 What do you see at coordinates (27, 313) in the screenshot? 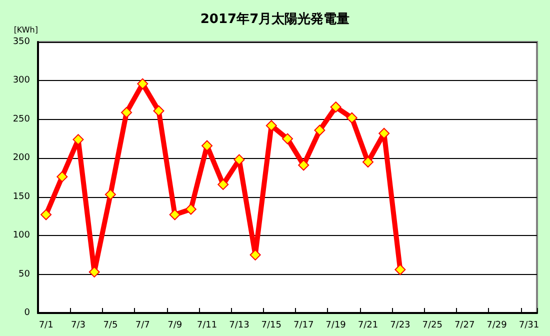
I see `y-tick-label: 0` at bounding box center [27, 313].